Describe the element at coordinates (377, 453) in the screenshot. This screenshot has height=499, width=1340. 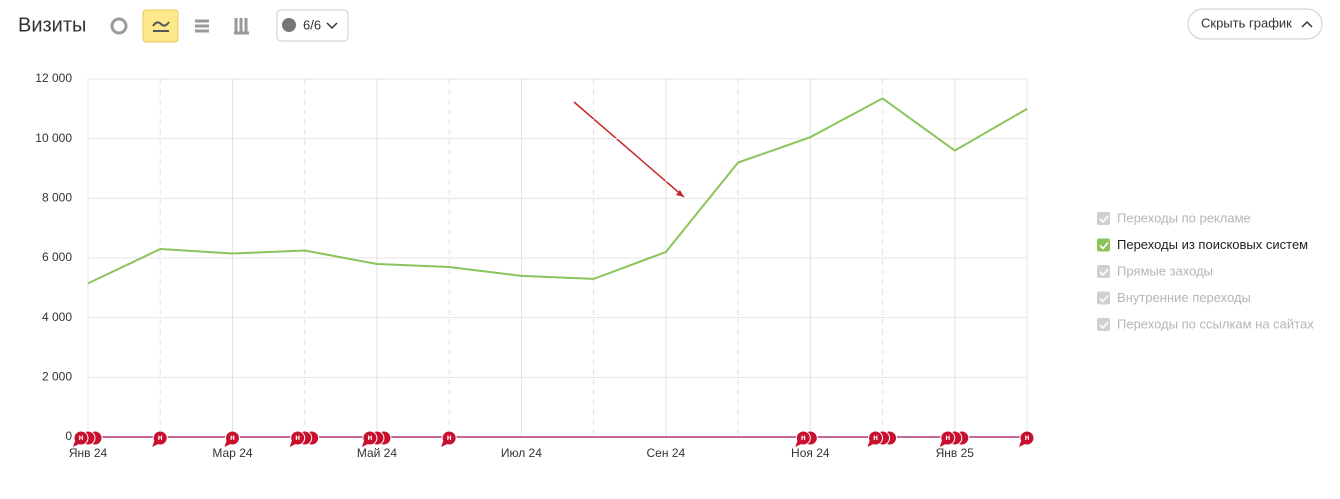
I see `x-tick-label: Май 24` at that location.